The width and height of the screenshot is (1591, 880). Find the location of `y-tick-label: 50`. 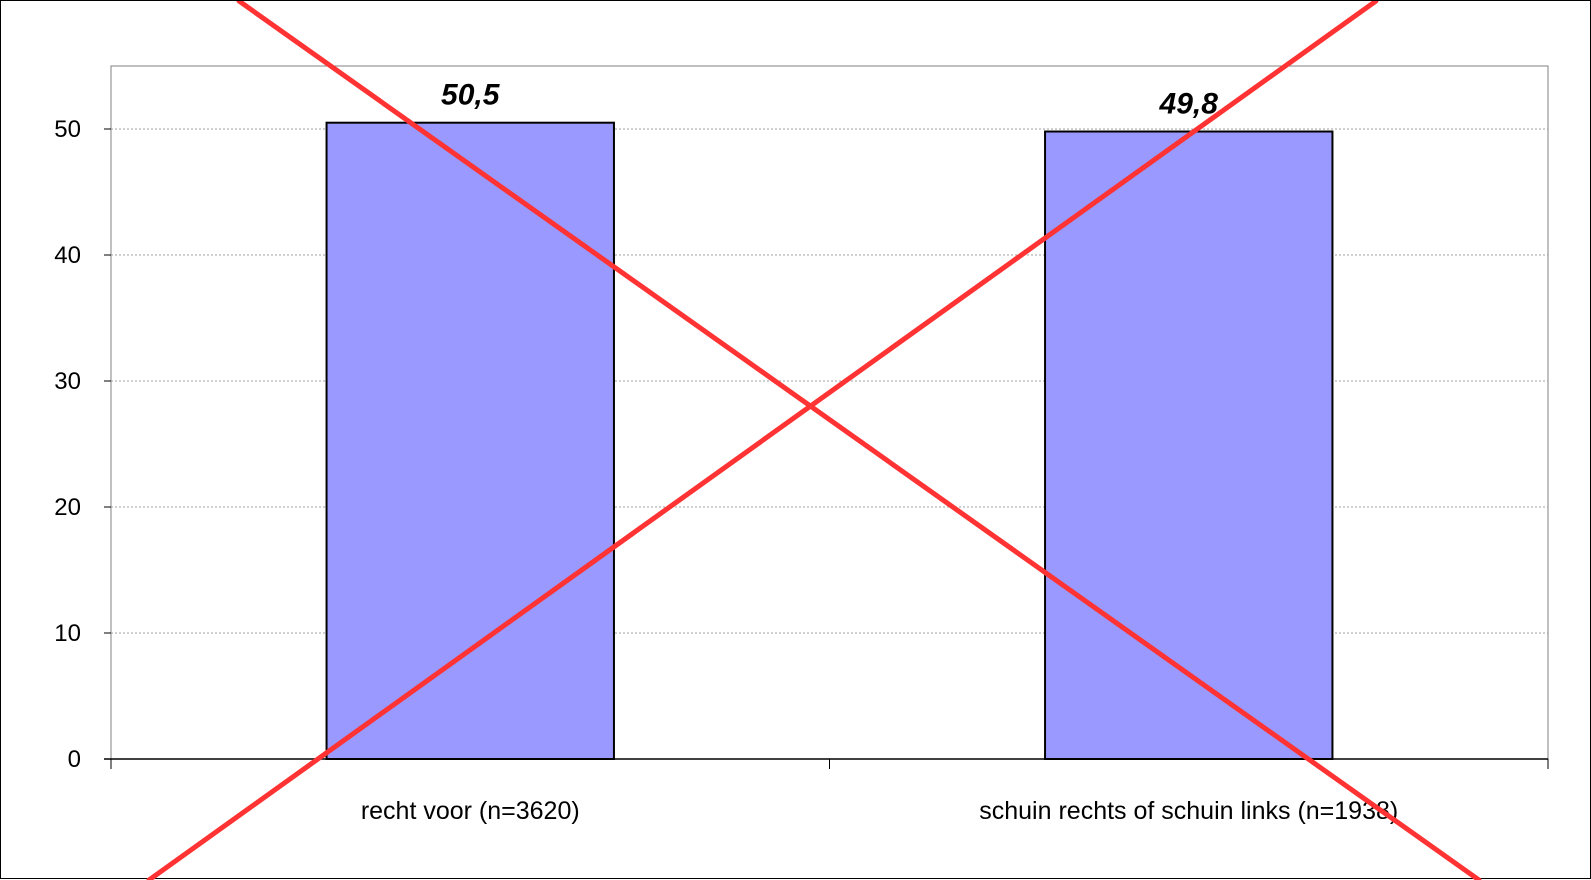

y-tick-label: 50 is located at coordinates (67, 129).